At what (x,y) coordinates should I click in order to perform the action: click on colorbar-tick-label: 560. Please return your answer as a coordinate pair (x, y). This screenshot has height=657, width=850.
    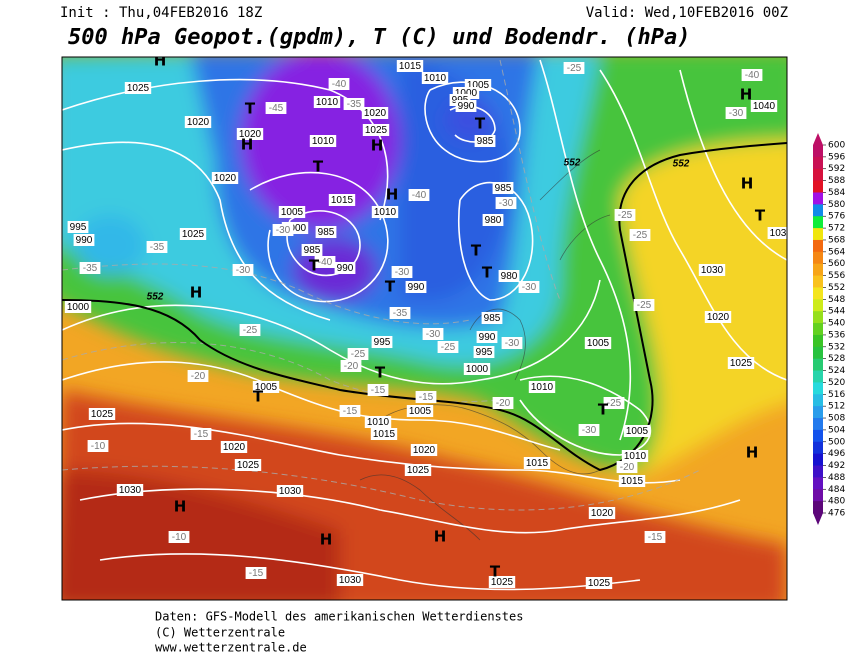
    Looking at the image, I should click on (836, 264).